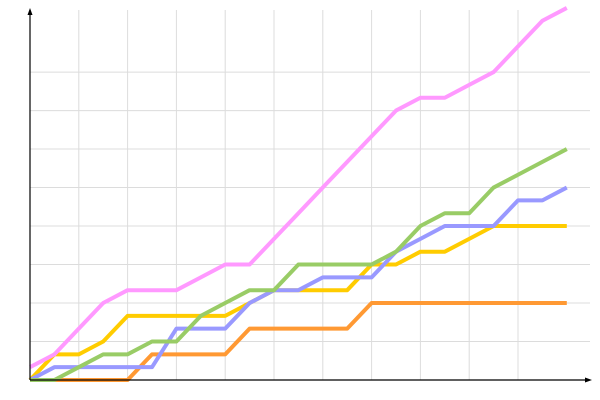 The height and width of the screenshot is (400, 600). Describe the element at coordinates (588, 380) in the screenshot. I see `x-axis-arrow` at that location.